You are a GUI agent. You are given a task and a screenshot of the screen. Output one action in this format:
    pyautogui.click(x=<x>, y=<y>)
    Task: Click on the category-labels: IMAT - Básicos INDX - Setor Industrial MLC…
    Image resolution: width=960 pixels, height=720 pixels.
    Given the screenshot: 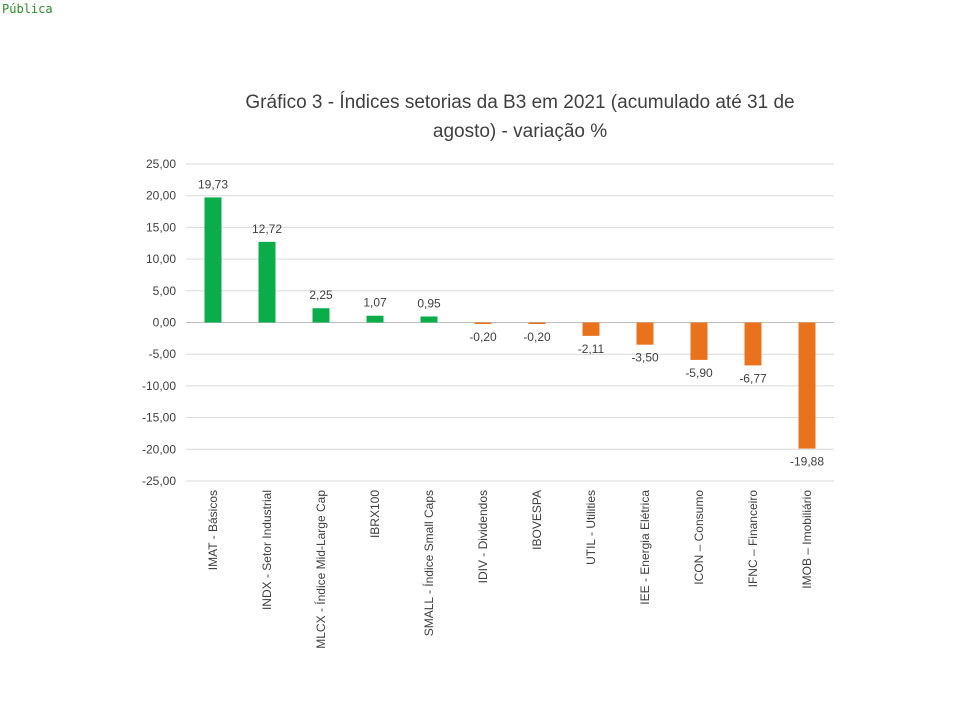 What is the action you would take?
    pyautogui.click(x=510, y=569)
    